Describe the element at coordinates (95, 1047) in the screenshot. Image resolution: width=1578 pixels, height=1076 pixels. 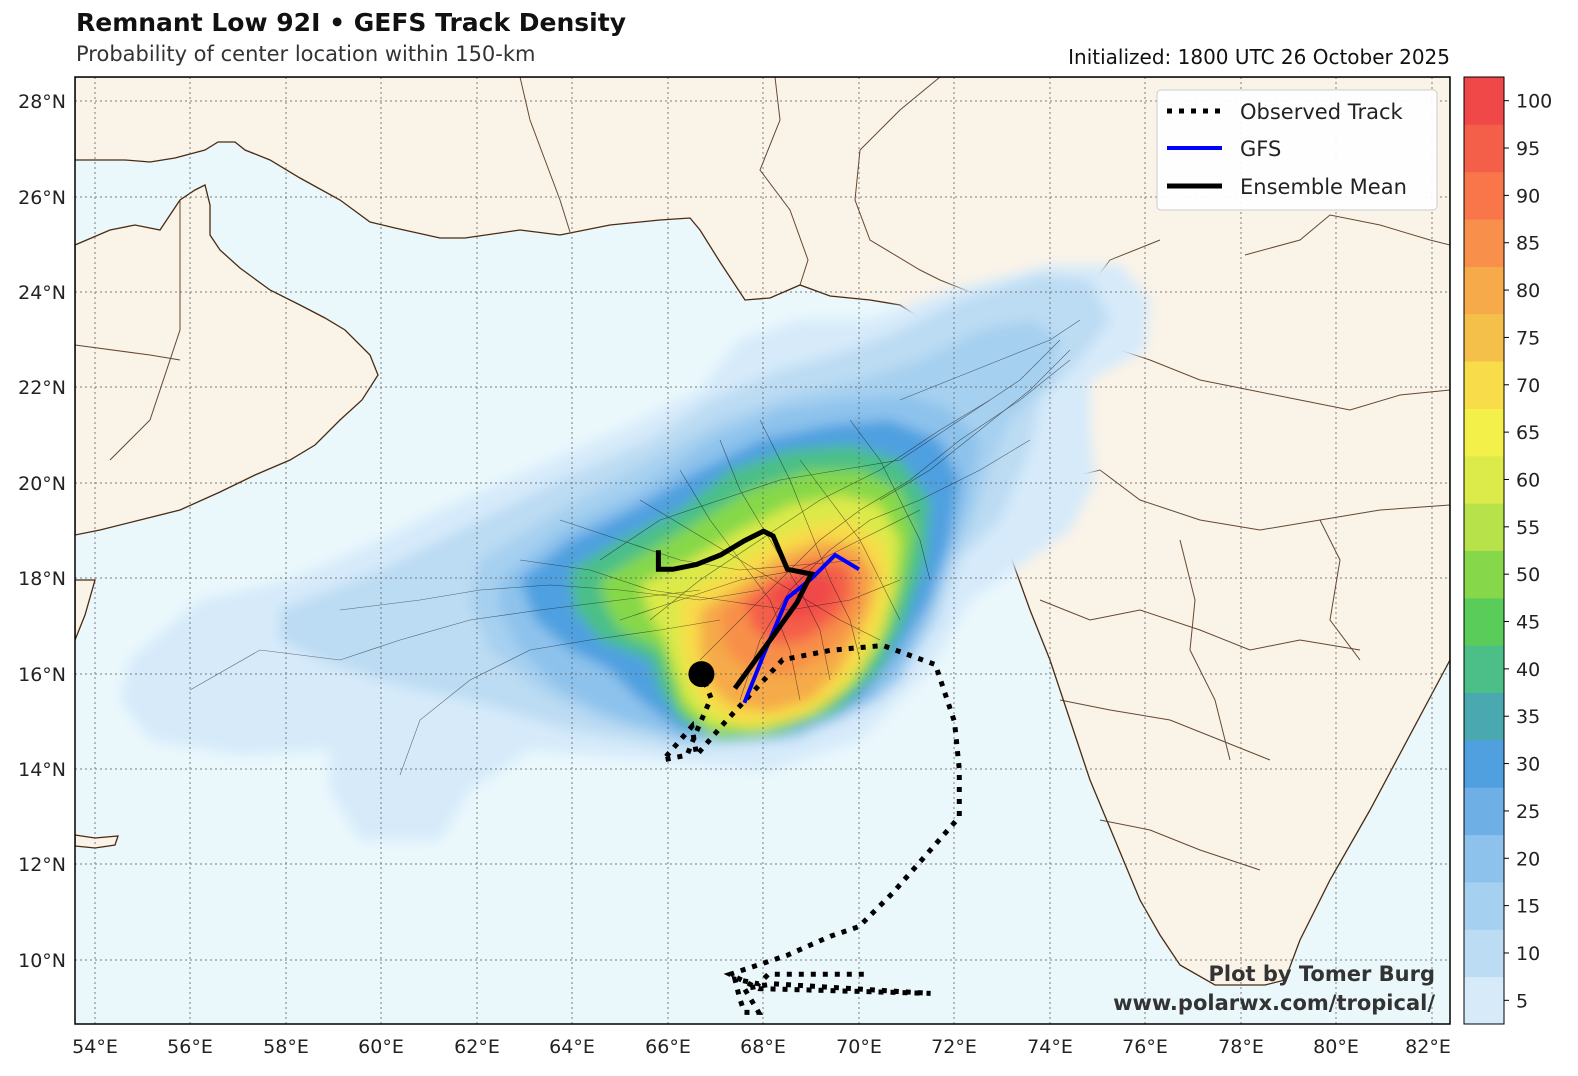
I see `lon-tick: 54°E` at that location.